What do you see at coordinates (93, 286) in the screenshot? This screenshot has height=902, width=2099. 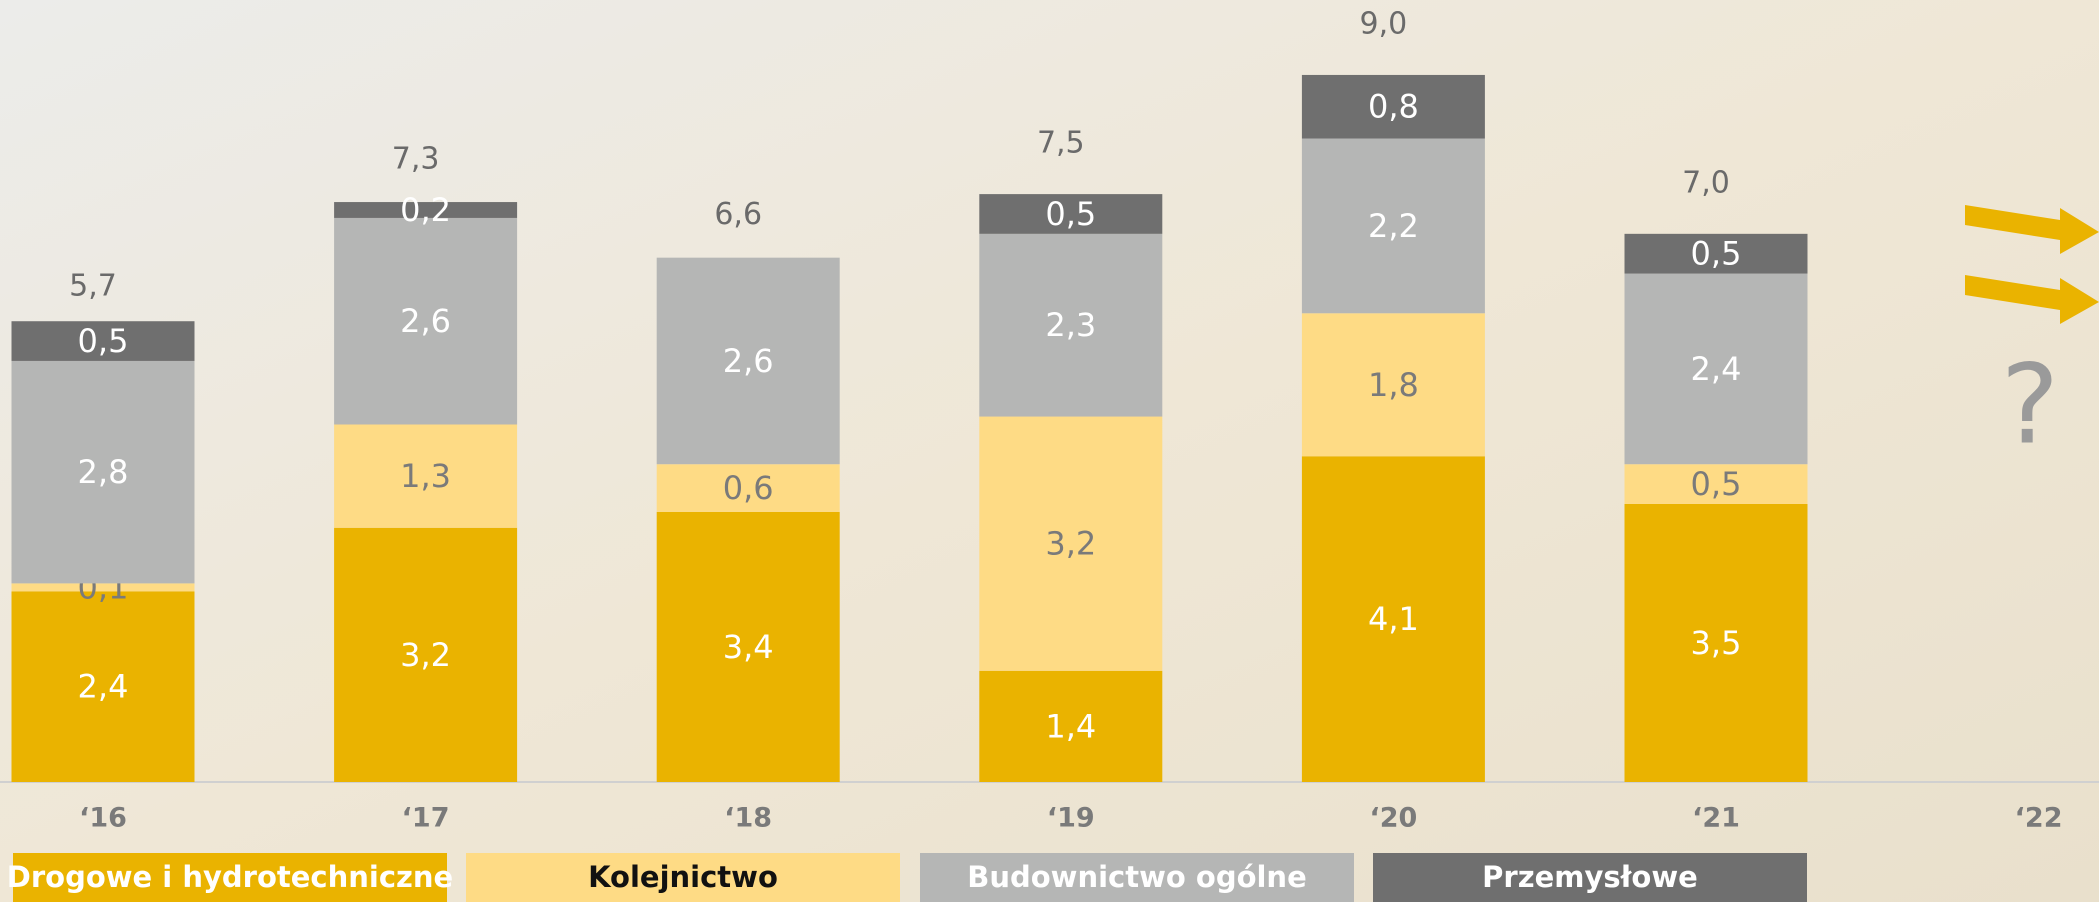 I see `total-label: 5,7` at bounding box center [93, 286].